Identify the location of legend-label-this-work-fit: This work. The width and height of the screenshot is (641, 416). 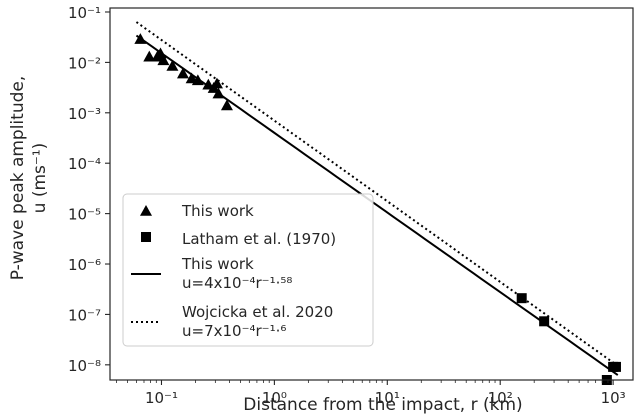
(217, 264).